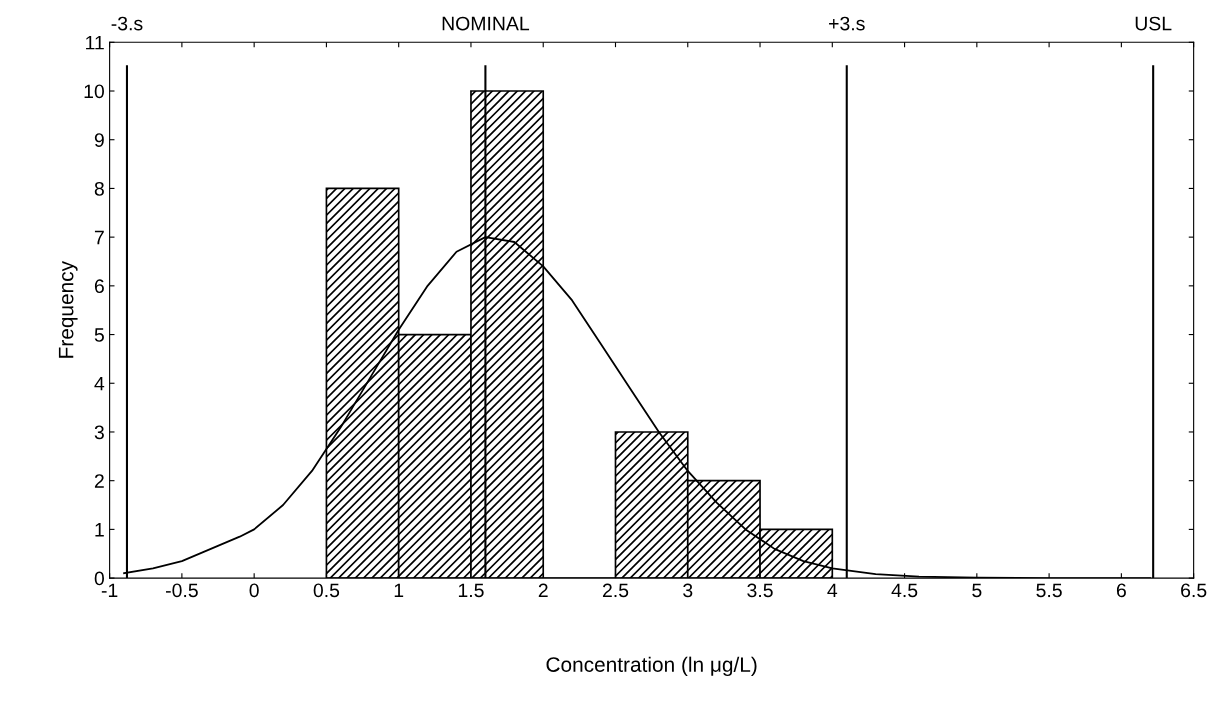 The image size is (1218, 705). I want to click on y-tick-label: 5, so click(99, 335).